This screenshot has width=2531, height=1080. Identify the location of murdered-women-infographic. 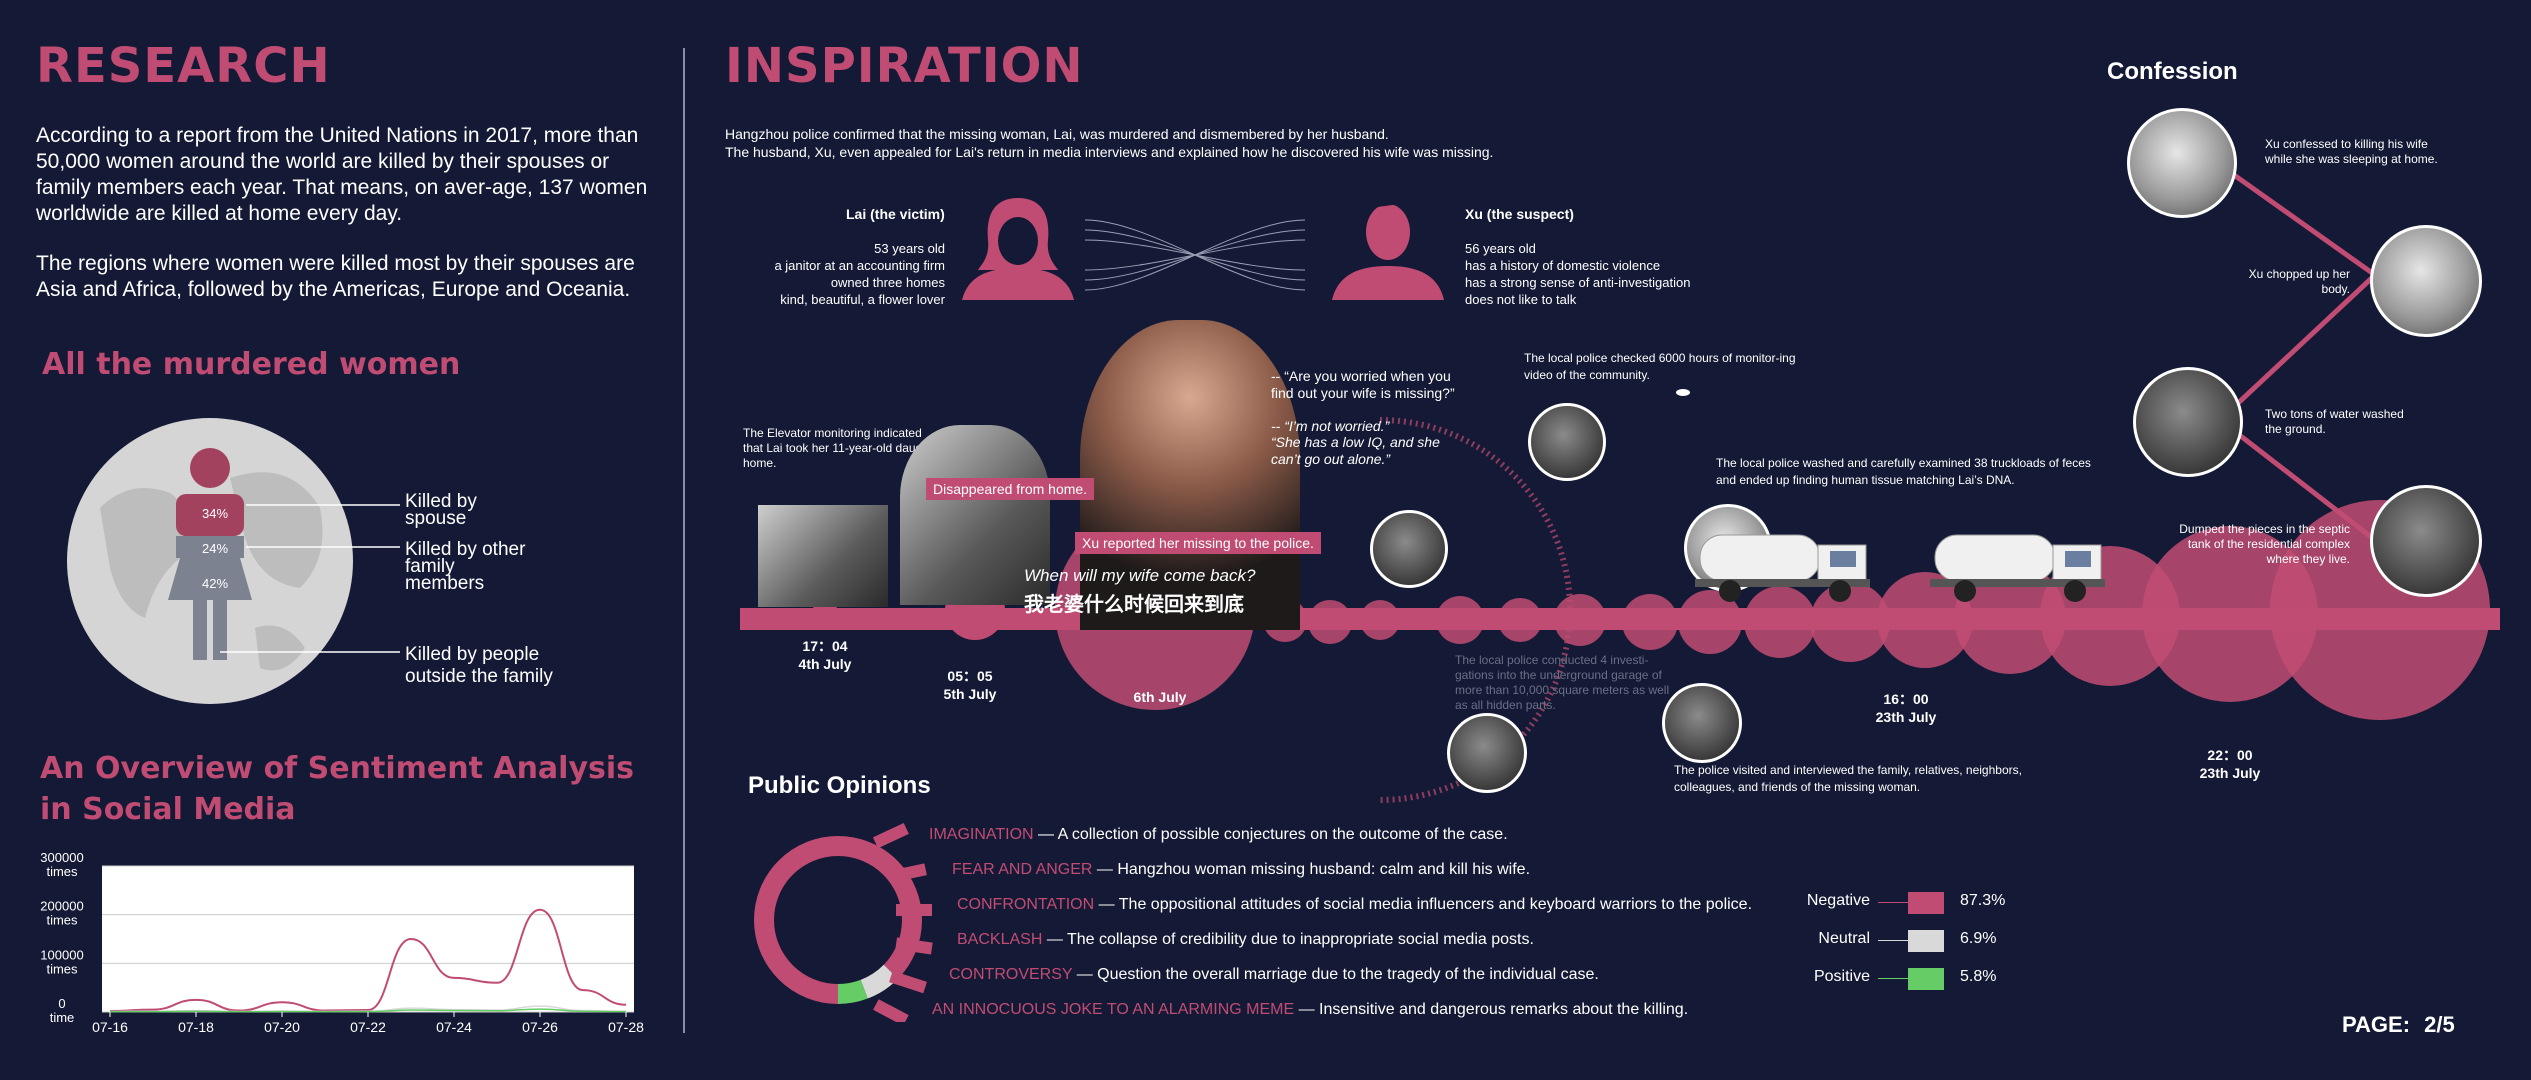
(233, 561).